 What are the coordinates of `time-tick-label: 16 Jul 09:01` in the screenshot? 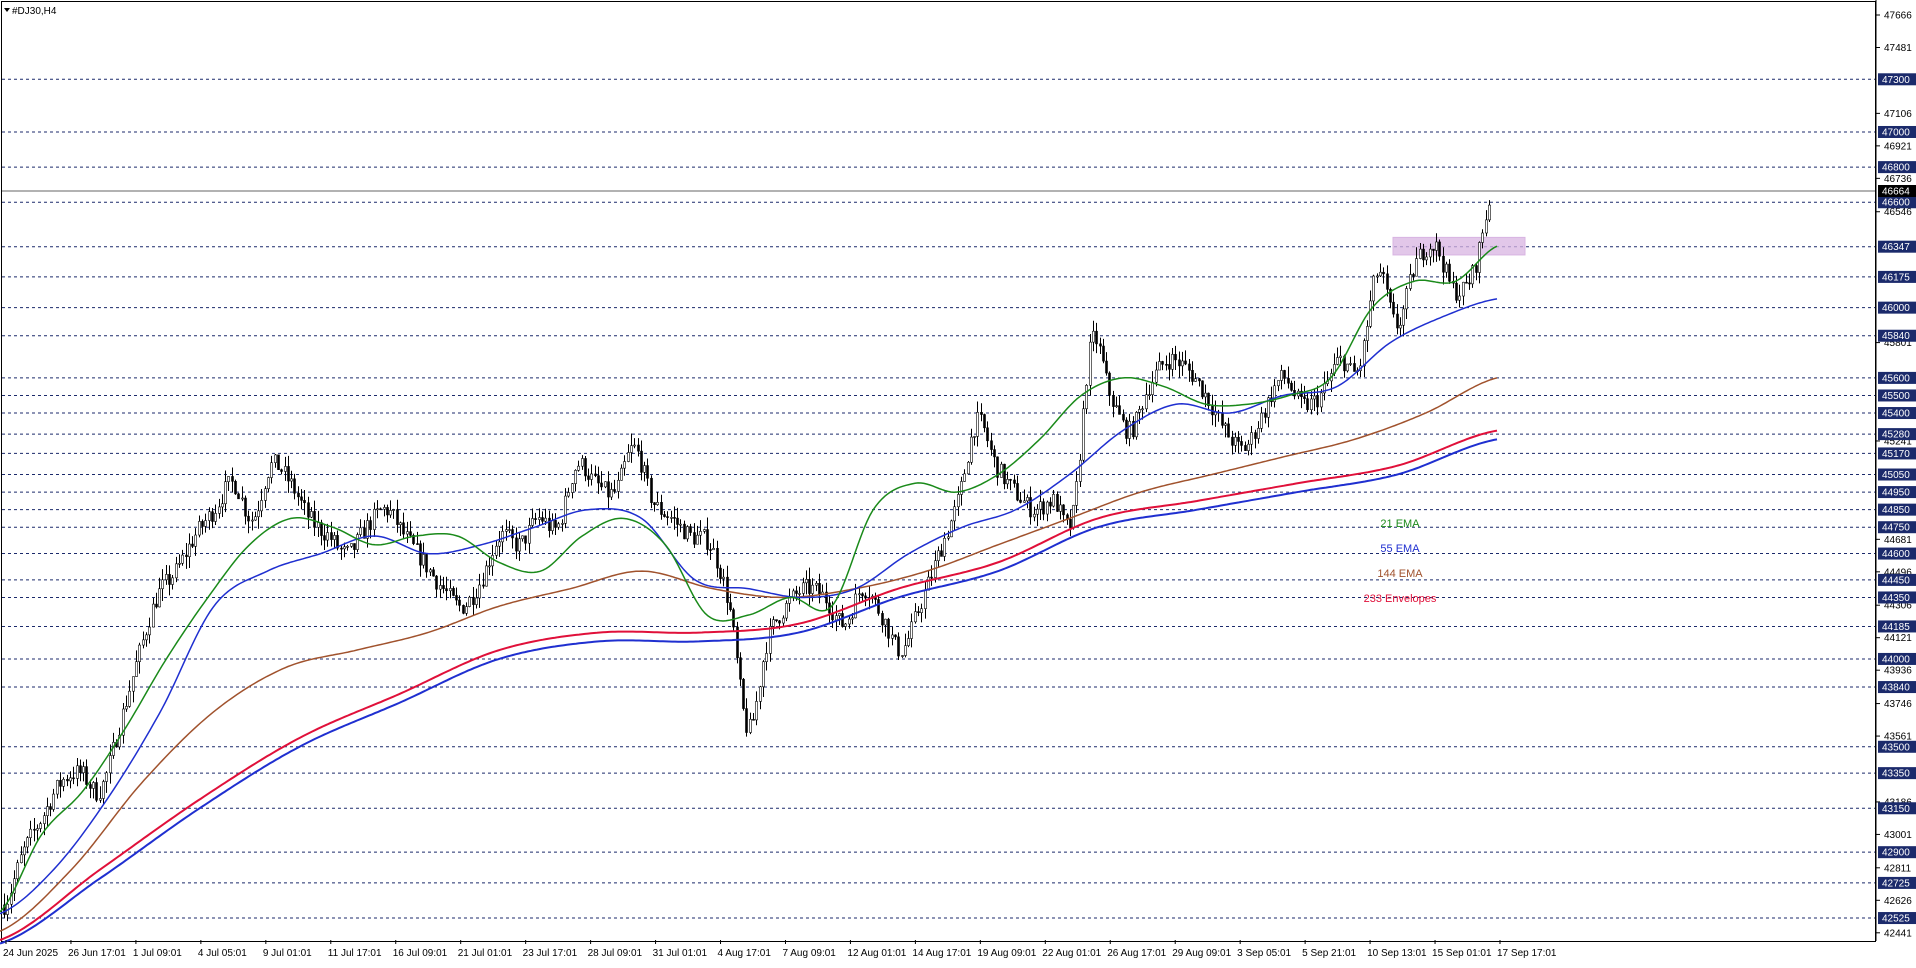 It's located at (420, 953).